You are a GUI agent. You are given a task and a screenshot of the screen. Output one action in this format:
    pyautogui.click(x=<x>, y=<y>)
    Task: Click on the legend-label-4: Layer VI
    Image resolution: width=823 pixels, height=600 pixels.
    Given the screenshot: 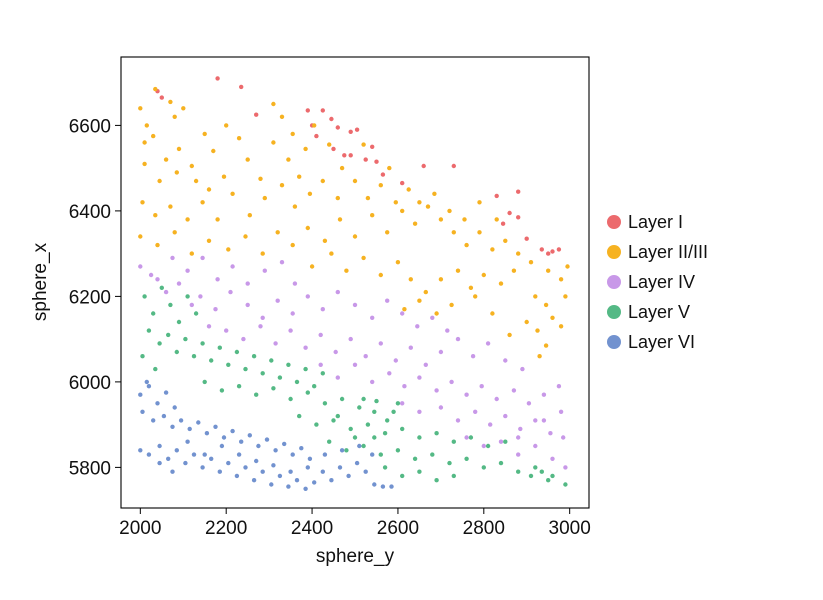 What is the action you would take?
    pyautogui.click(x=661, y=342)
    